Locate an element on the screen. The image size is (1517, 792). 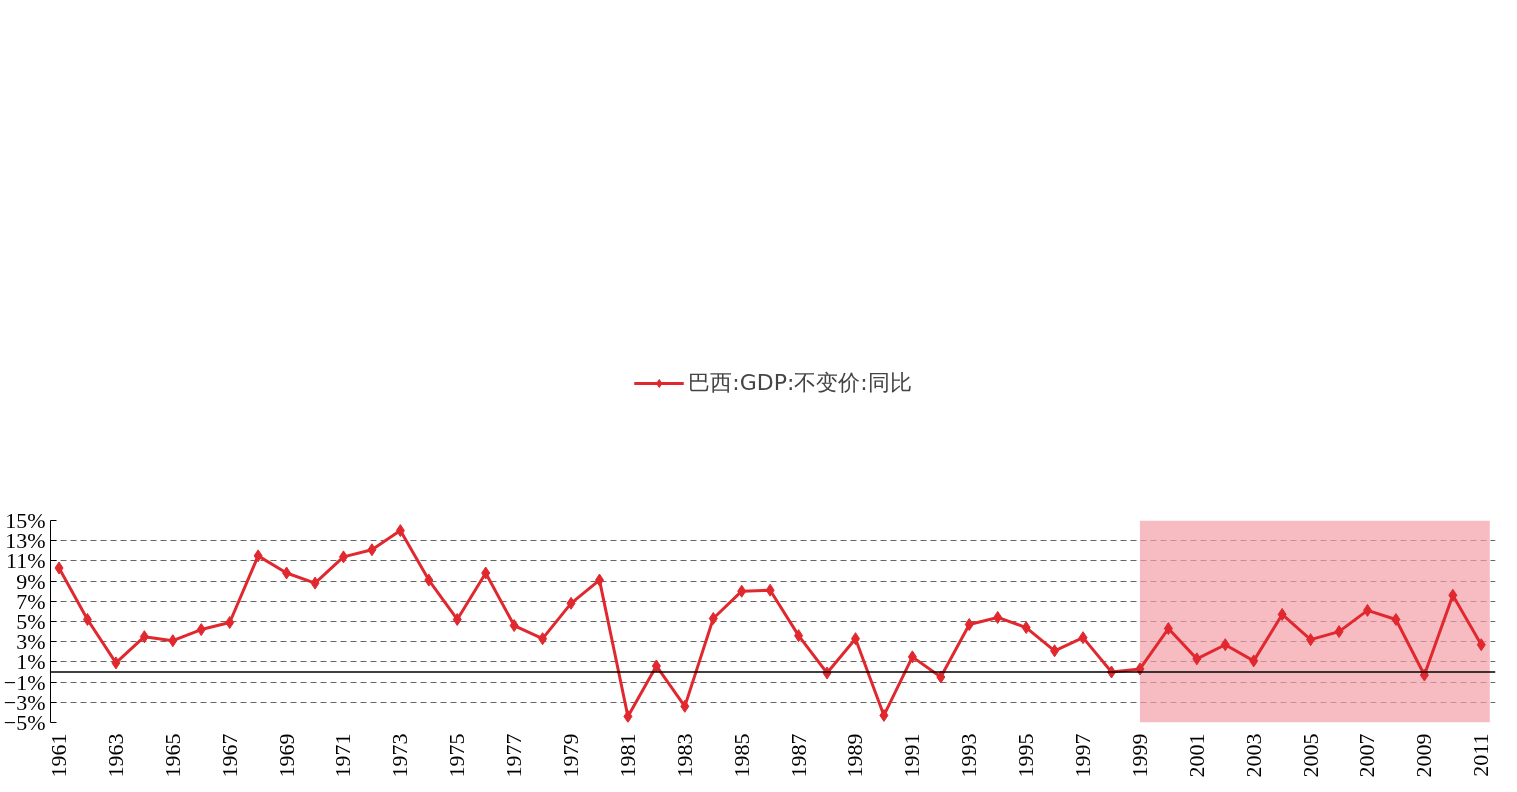
x-tick-label: 1997 is located at coordinates (1083, 755).